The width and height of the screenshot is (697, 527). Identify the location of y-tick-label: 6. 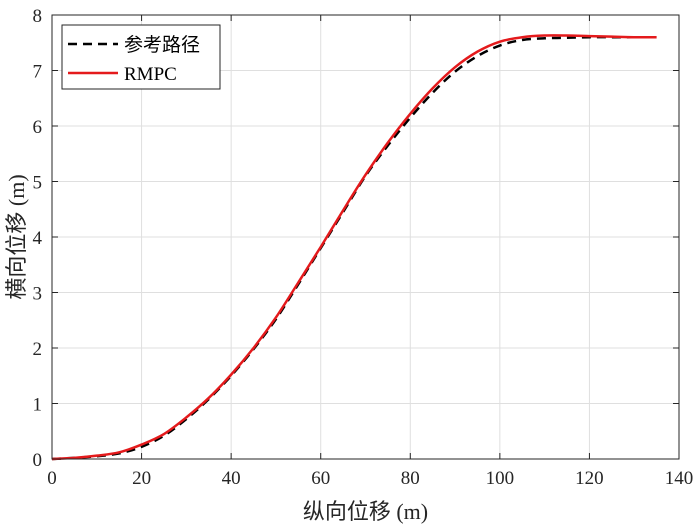
(38, 127).